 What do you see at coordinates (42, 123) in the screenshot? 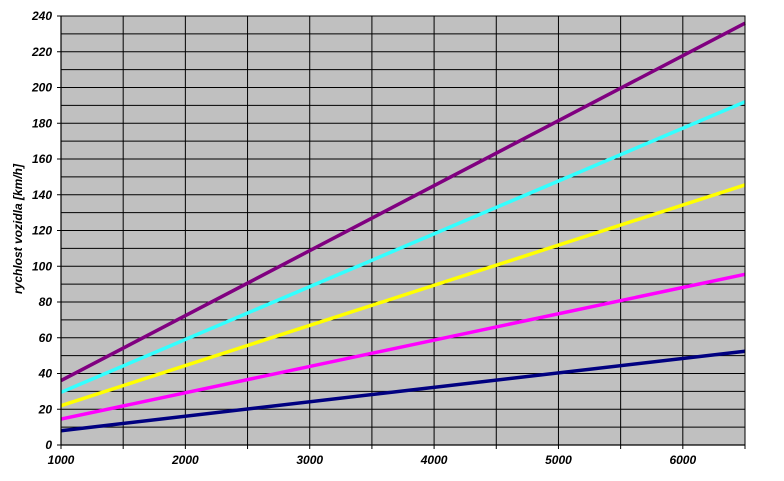
I see `y-tick-label: 180` at bounding box center [42, 123].